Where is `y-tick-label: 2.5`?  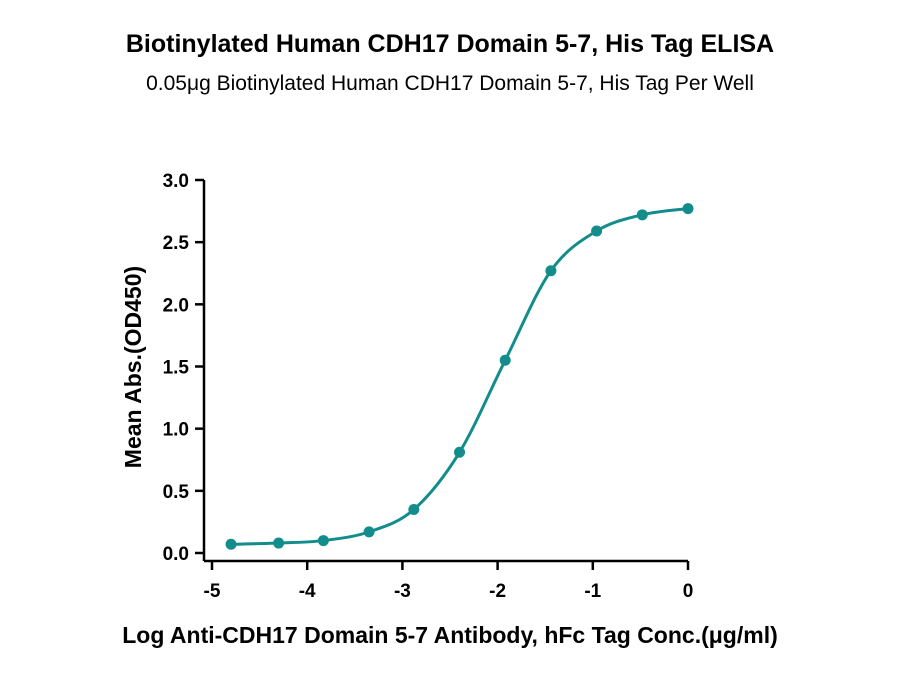
y-tick-label: 2.5 is located at coordinates (176, 243).